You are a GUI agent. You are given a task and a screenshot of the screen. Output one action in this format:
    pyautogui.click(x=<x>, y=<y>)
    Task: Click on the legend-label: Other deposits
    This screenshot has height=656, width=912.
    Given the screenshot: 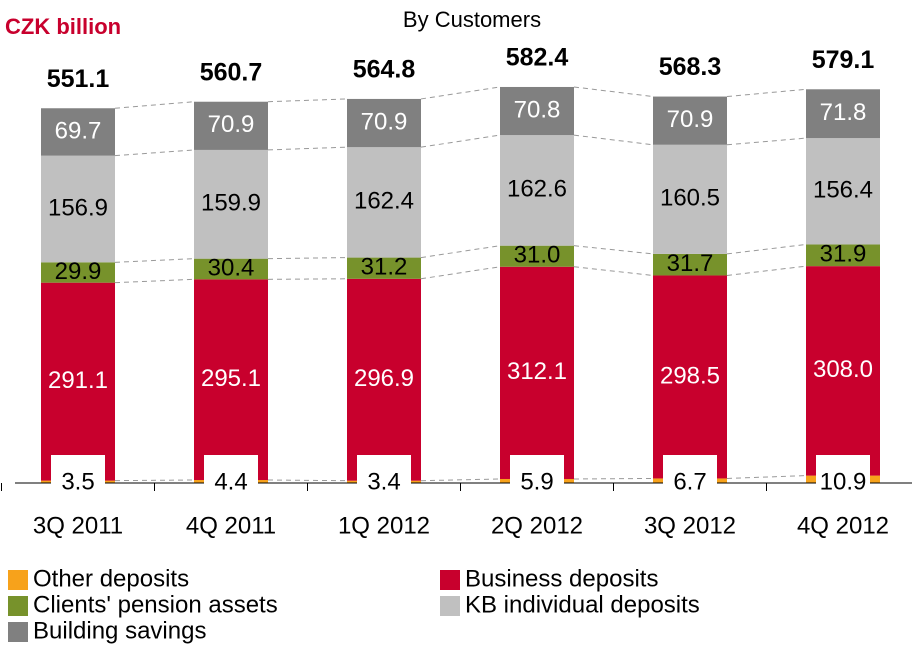 What is the action you would take?
    pyautogui.click(x=111, y=578)
    